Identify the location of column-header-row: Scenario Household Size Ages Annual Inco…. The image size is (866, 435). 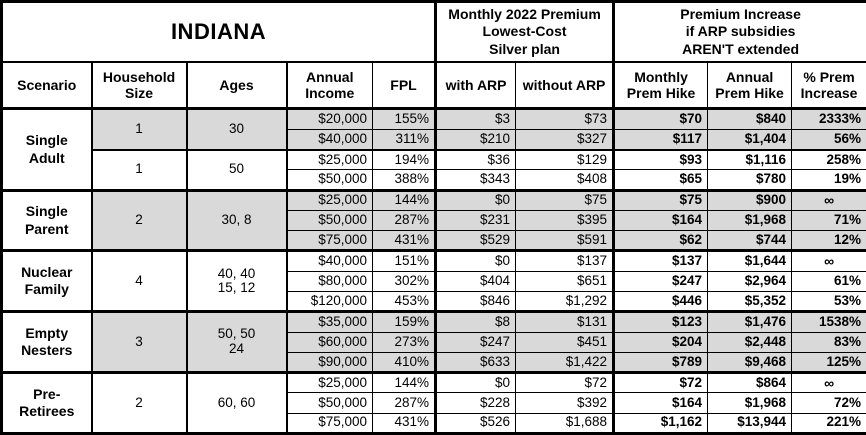
(433, 85).